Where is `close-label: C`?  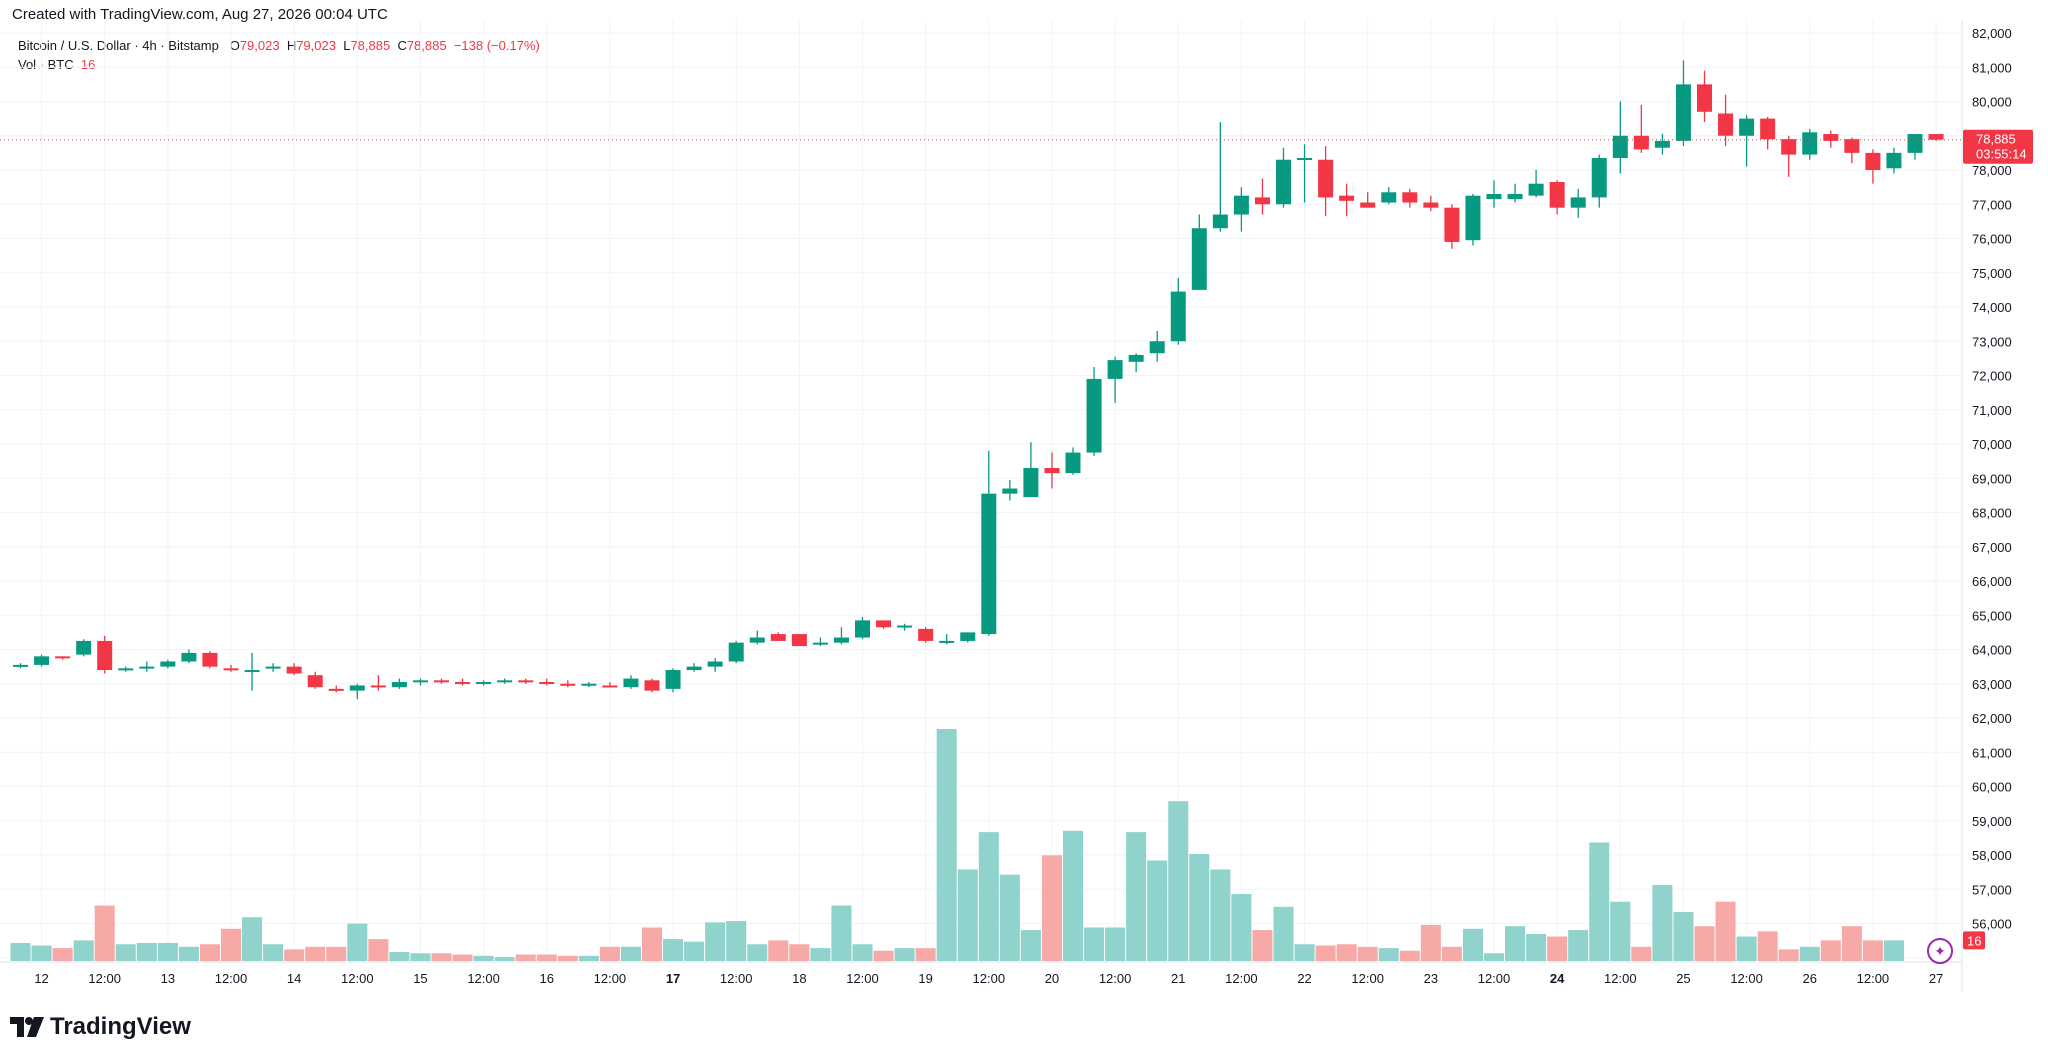
close-label: C is located at coordinates (402, 45).